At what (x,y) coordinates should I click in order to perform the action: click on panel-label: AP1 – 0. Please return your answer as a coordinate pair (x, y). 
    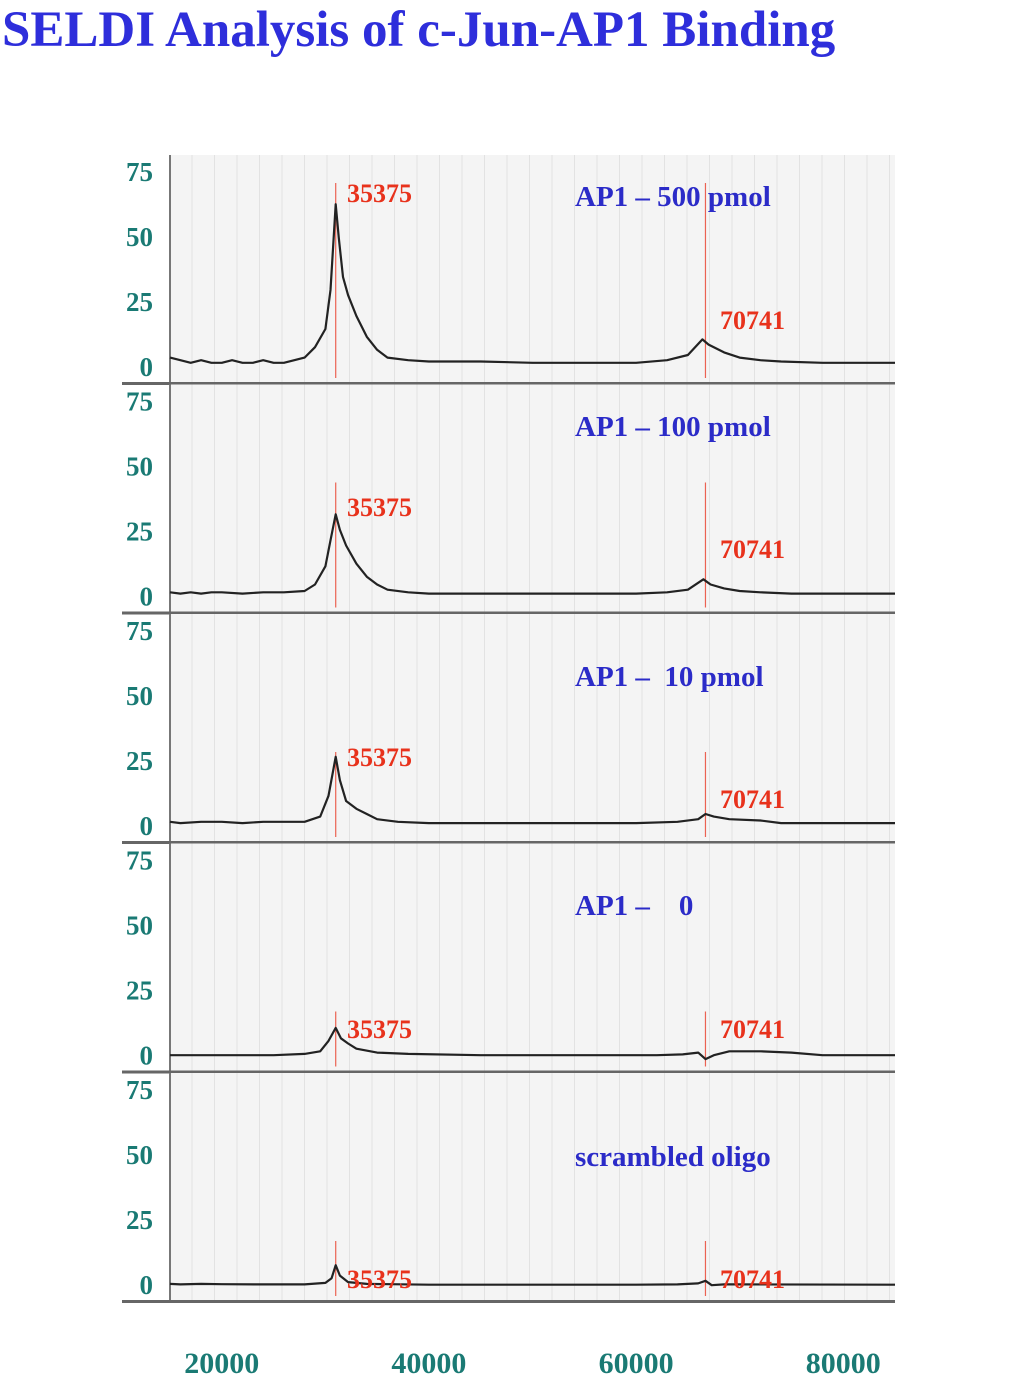
    Looking at the image, I should click on (634, 906).